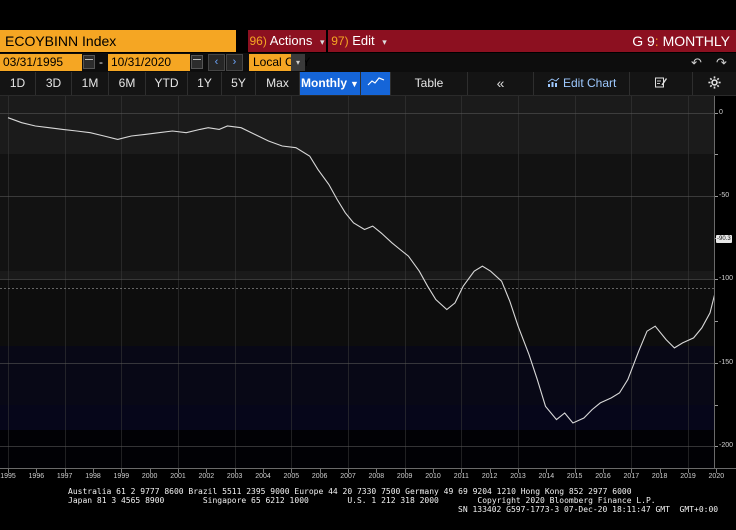 This screenshot has width=736, height=530. Describe the element at coordinates (121, 476) in the screenshot. I see `x-axis-label: 1999` at that location.